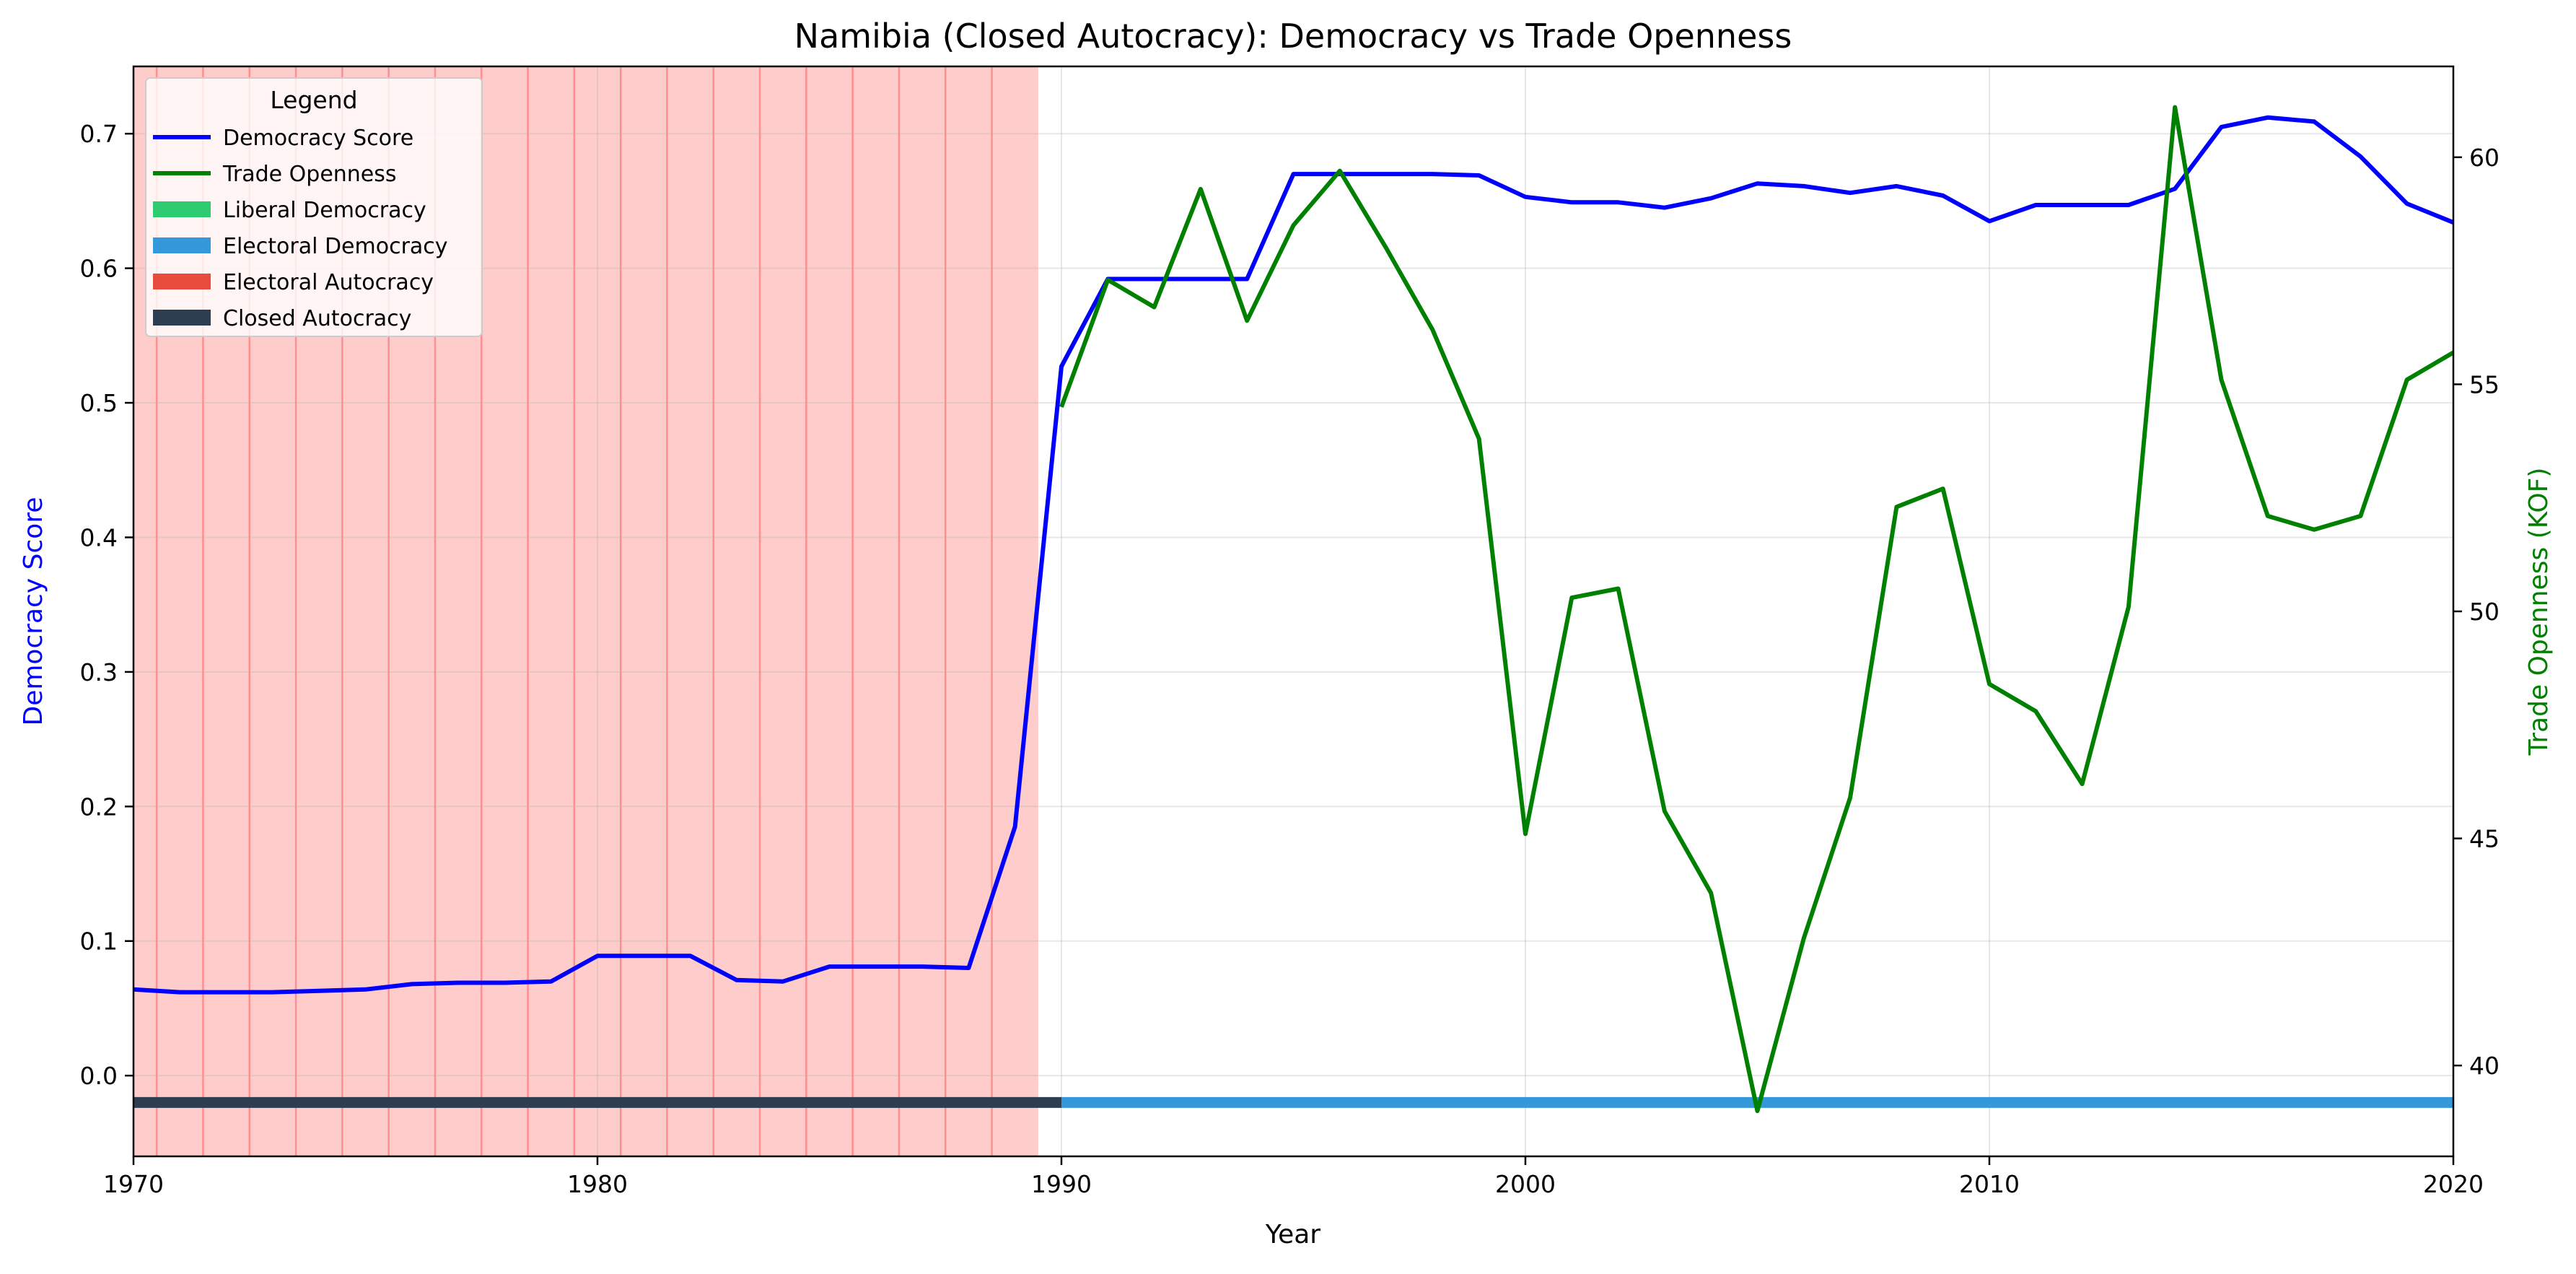 This screenshot has width=2576, height=1274. I want to click on y-right-tick-label-1: 45, so click(2484, 839).